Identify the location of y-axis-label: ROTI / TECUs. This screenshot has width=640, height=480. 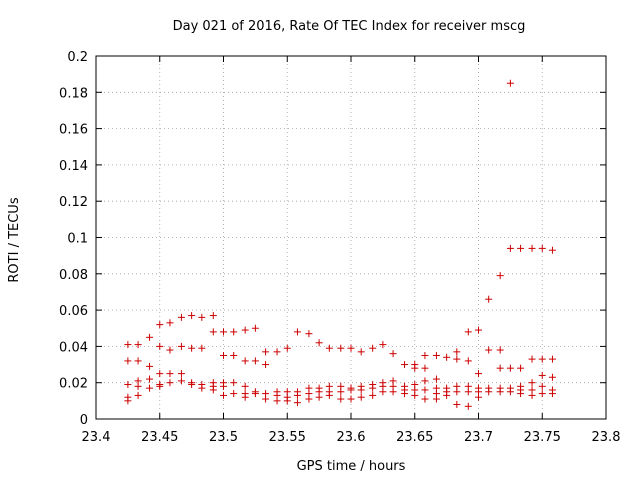
(14, 239).